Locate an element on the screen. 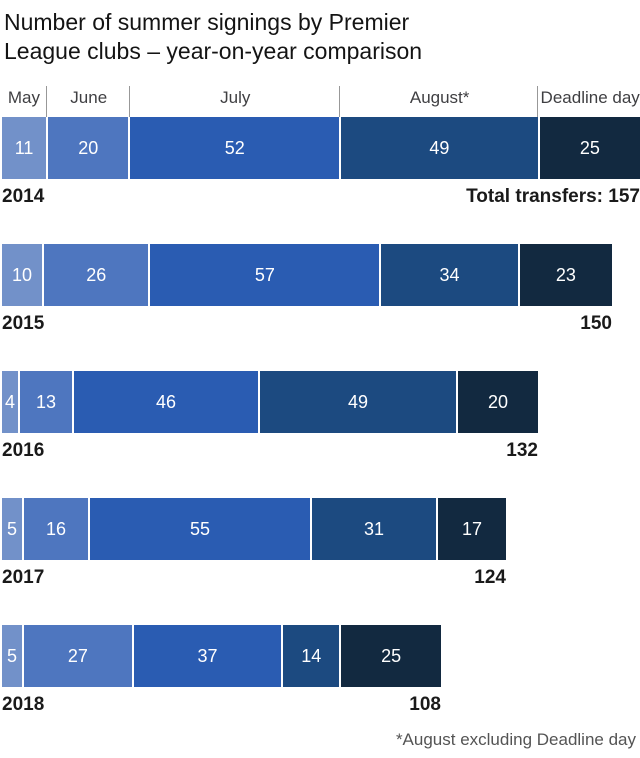  bar-segment-june: 16 is located at coordinates (56, 529).